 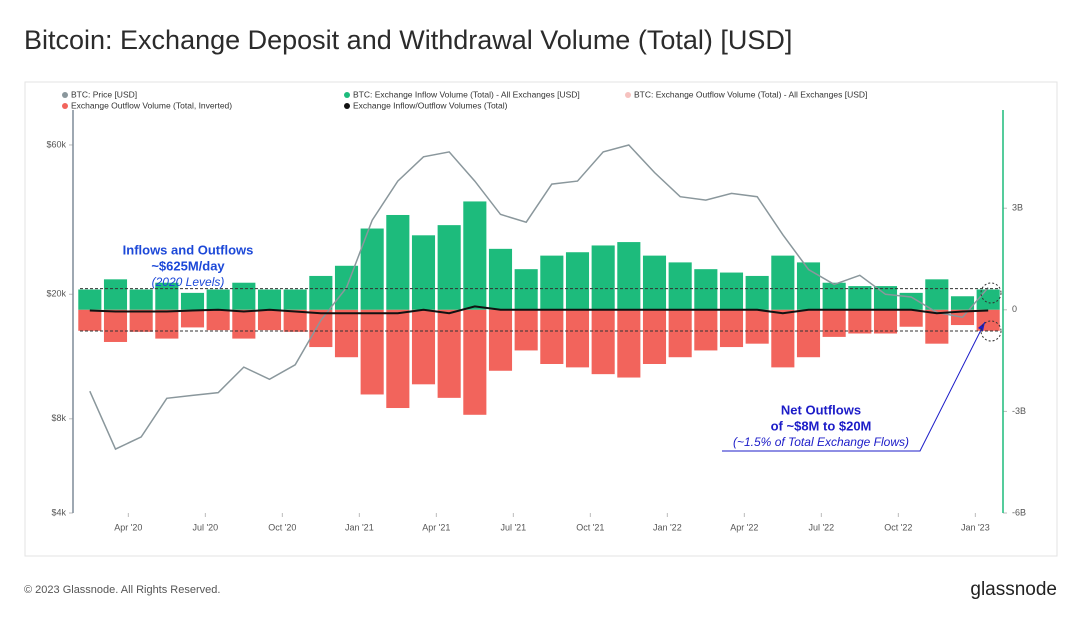 I want to click on y-tick-label: $60k, so click(x=56, y=144).